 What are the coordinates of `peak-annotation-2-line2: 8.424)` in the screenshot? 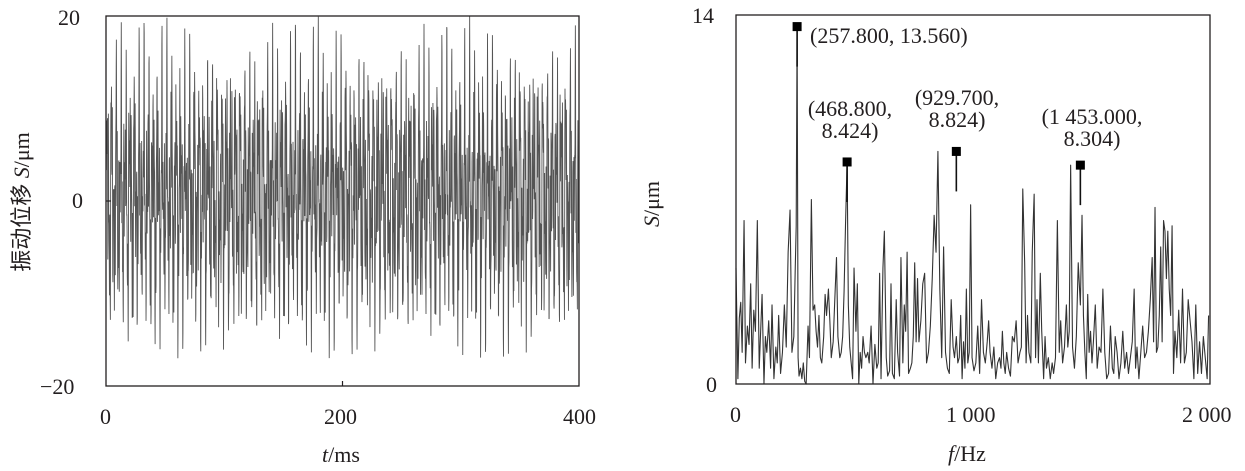 It's located at (850, 130).